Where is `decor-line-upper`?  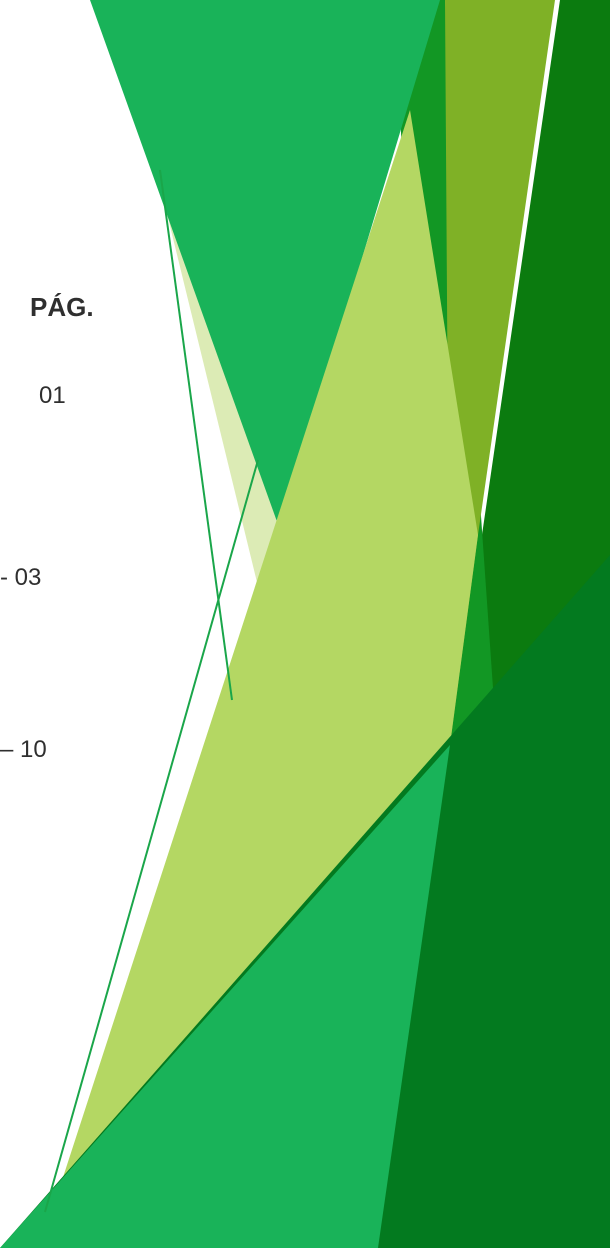 decor-line-upper is located at coordinates (196, 435).